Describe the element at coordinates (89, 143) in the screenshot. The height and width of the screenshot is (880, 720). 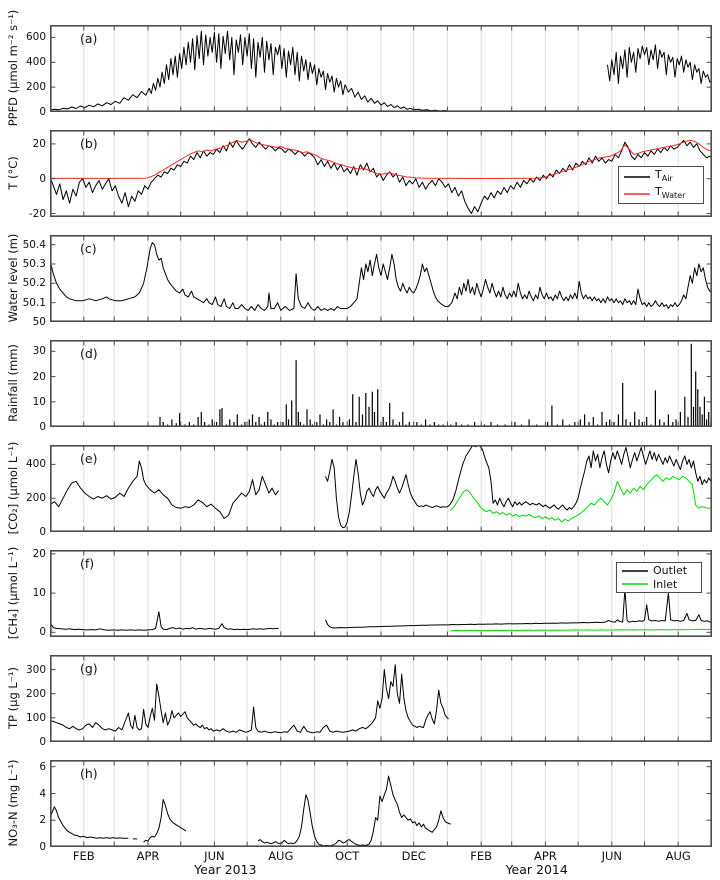
I see `panel-letter-b: (b)` at that location.